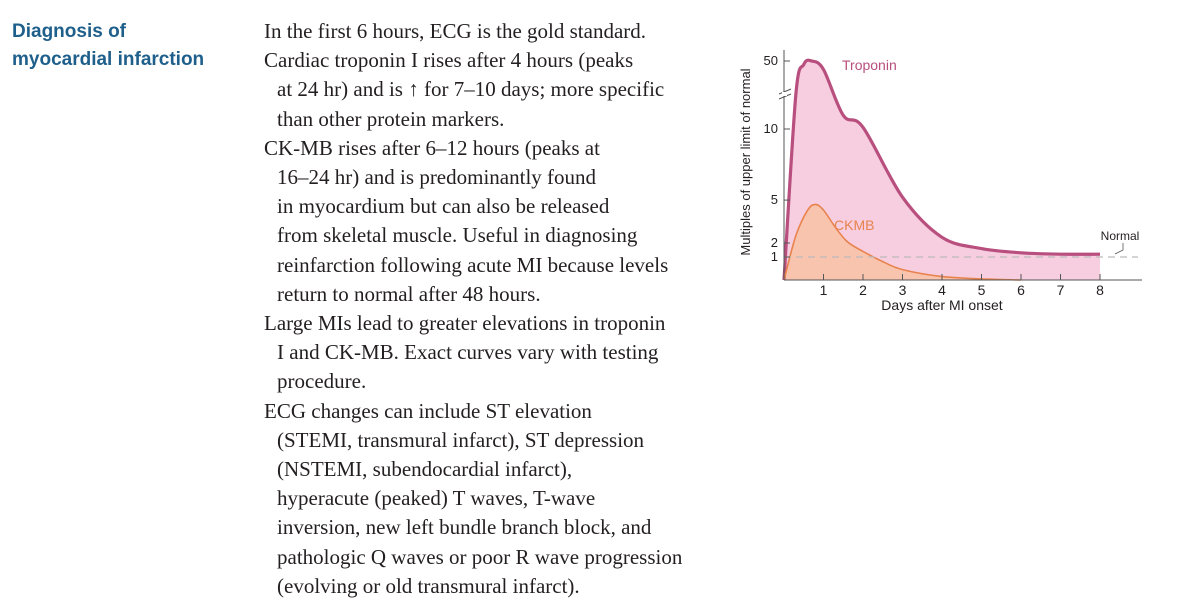 Image resolution: width=1204 pixels, height=614 pixels. I want to click on x-axis-title: Days after MI onset, so click(941, 305).